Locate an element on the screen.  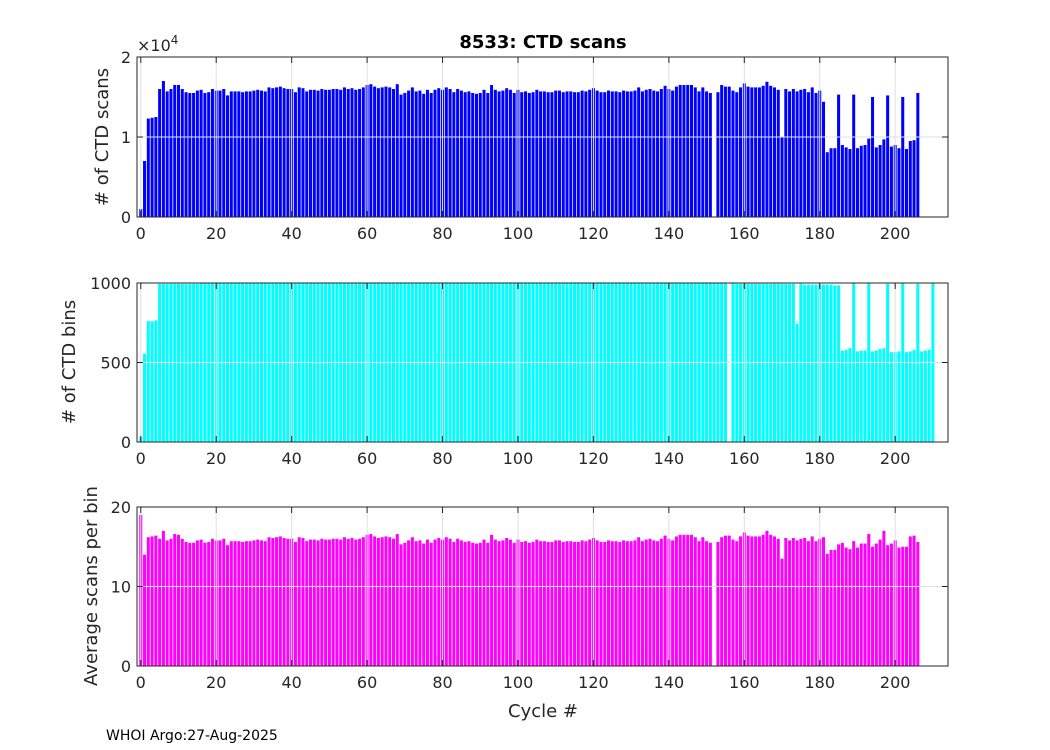
x-tick-label-ctd-bins-60: 60 is located at coordinates (367, 458).